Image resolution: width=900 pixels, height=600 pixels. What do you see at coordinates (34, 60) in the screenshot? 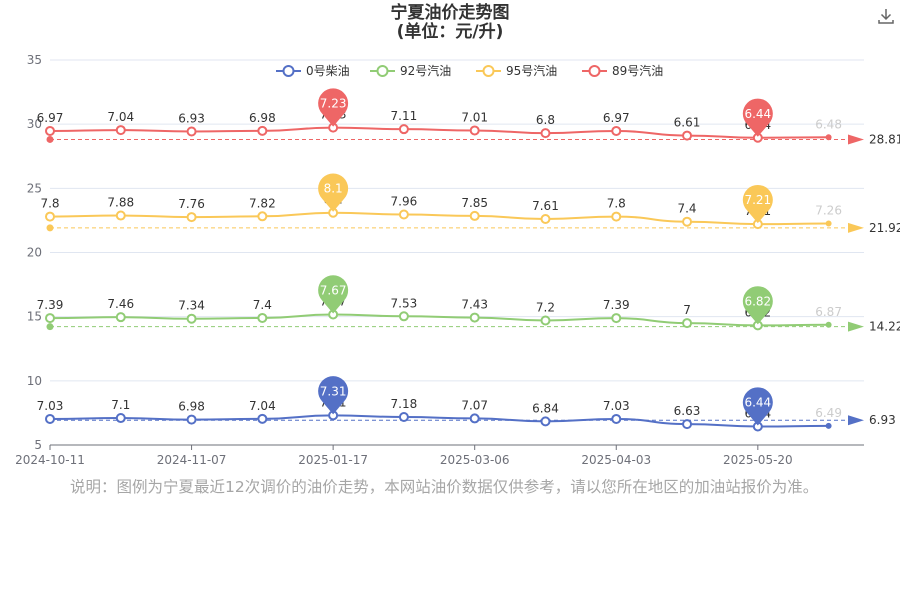
I see `y-tick-label: 35` at bounding box center [34, 60].